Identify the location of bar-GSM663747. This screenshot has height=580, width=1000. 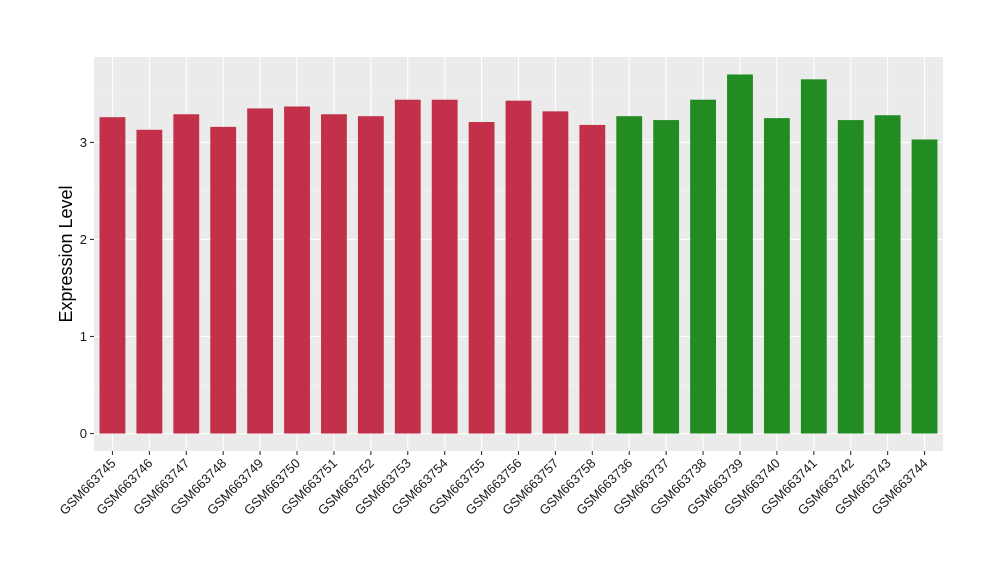
(186, 274).